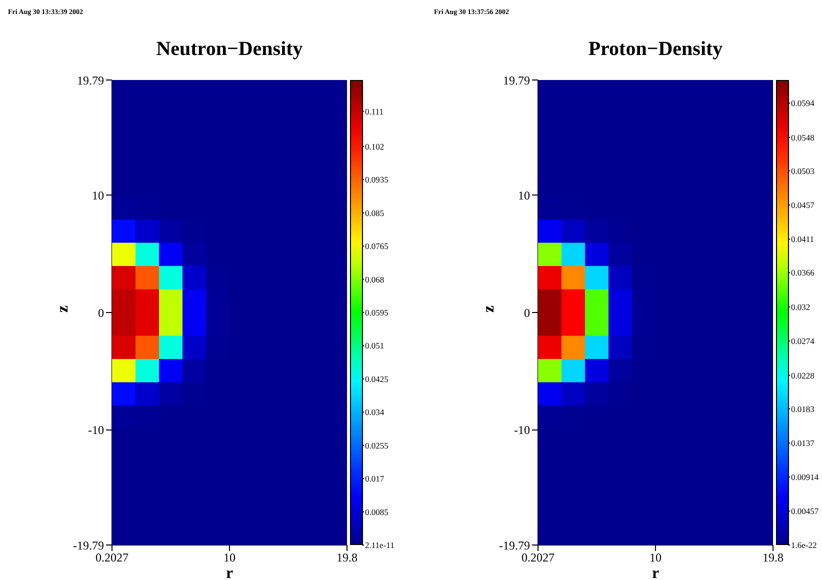 This screenshot has height=580, width=822. I want to click on color-bar-label: 0.0411, so click(802, 239).